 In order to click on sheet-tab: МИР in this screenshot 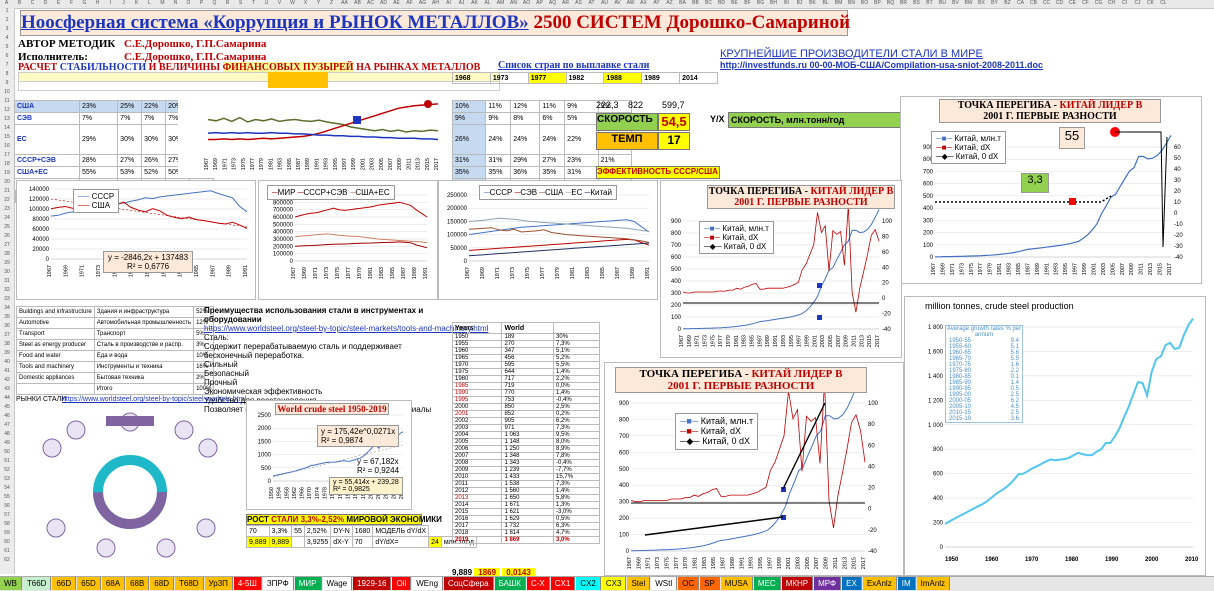, I will do `click(308, 583)`.